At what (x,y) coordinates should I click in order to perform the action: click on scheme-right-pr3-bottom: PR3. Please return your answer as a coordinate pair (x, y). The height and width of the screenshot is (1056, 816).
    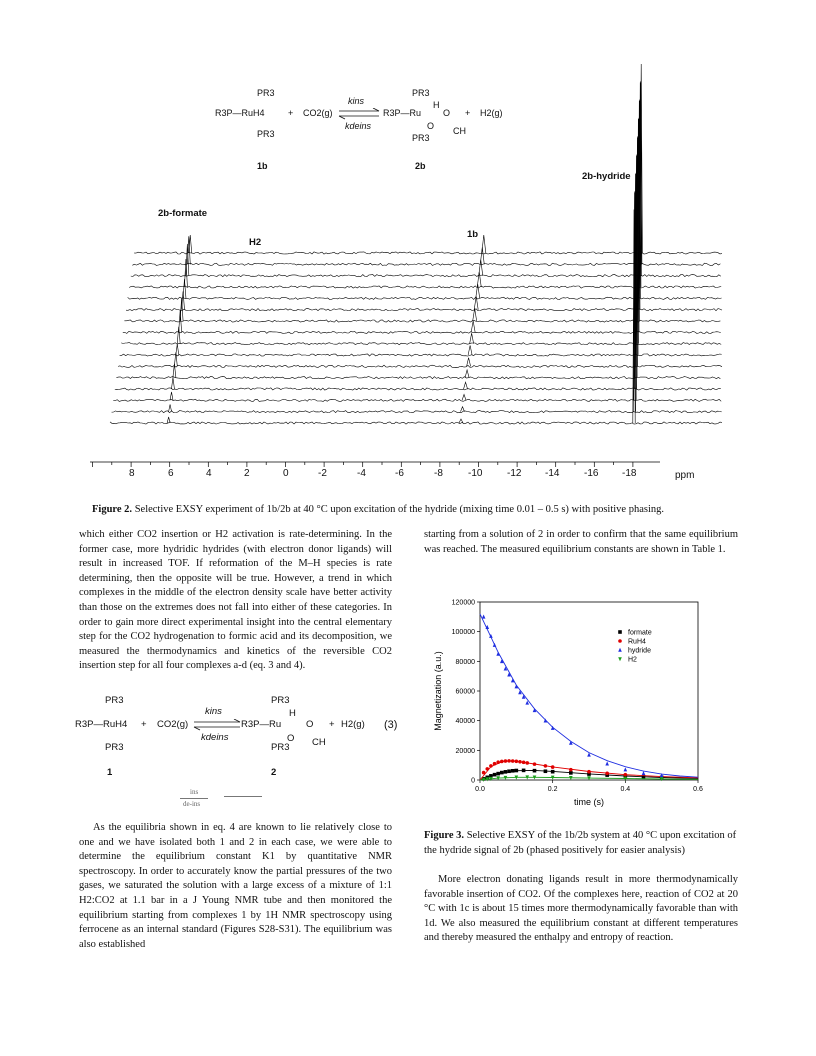
    Looking at the image, I should click on (421, 138).